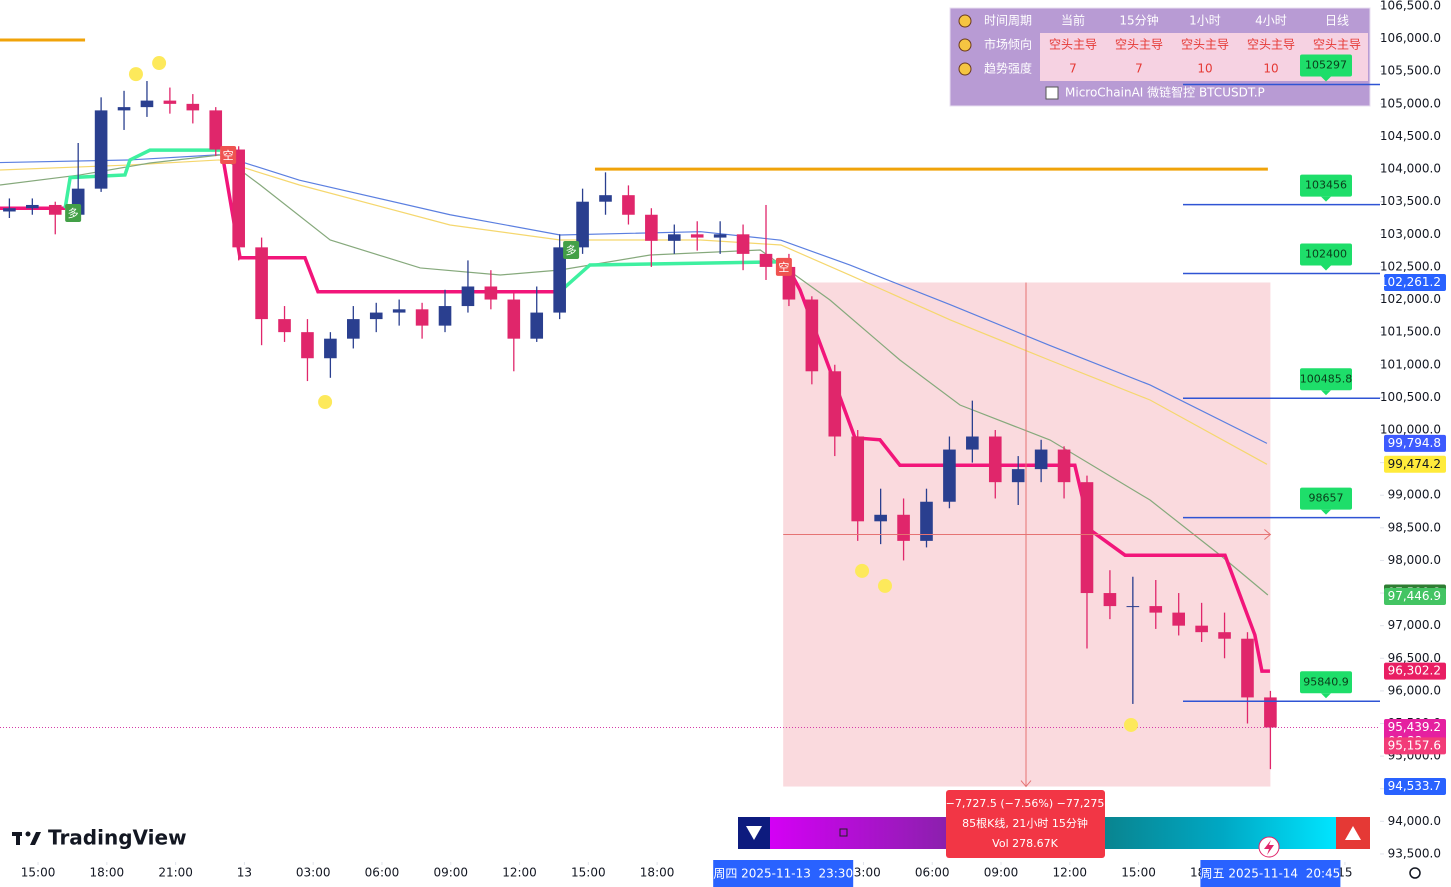 This screenshot has width=1451, height=887. I want to click on panel-header: 日线, so click(1337, 21).